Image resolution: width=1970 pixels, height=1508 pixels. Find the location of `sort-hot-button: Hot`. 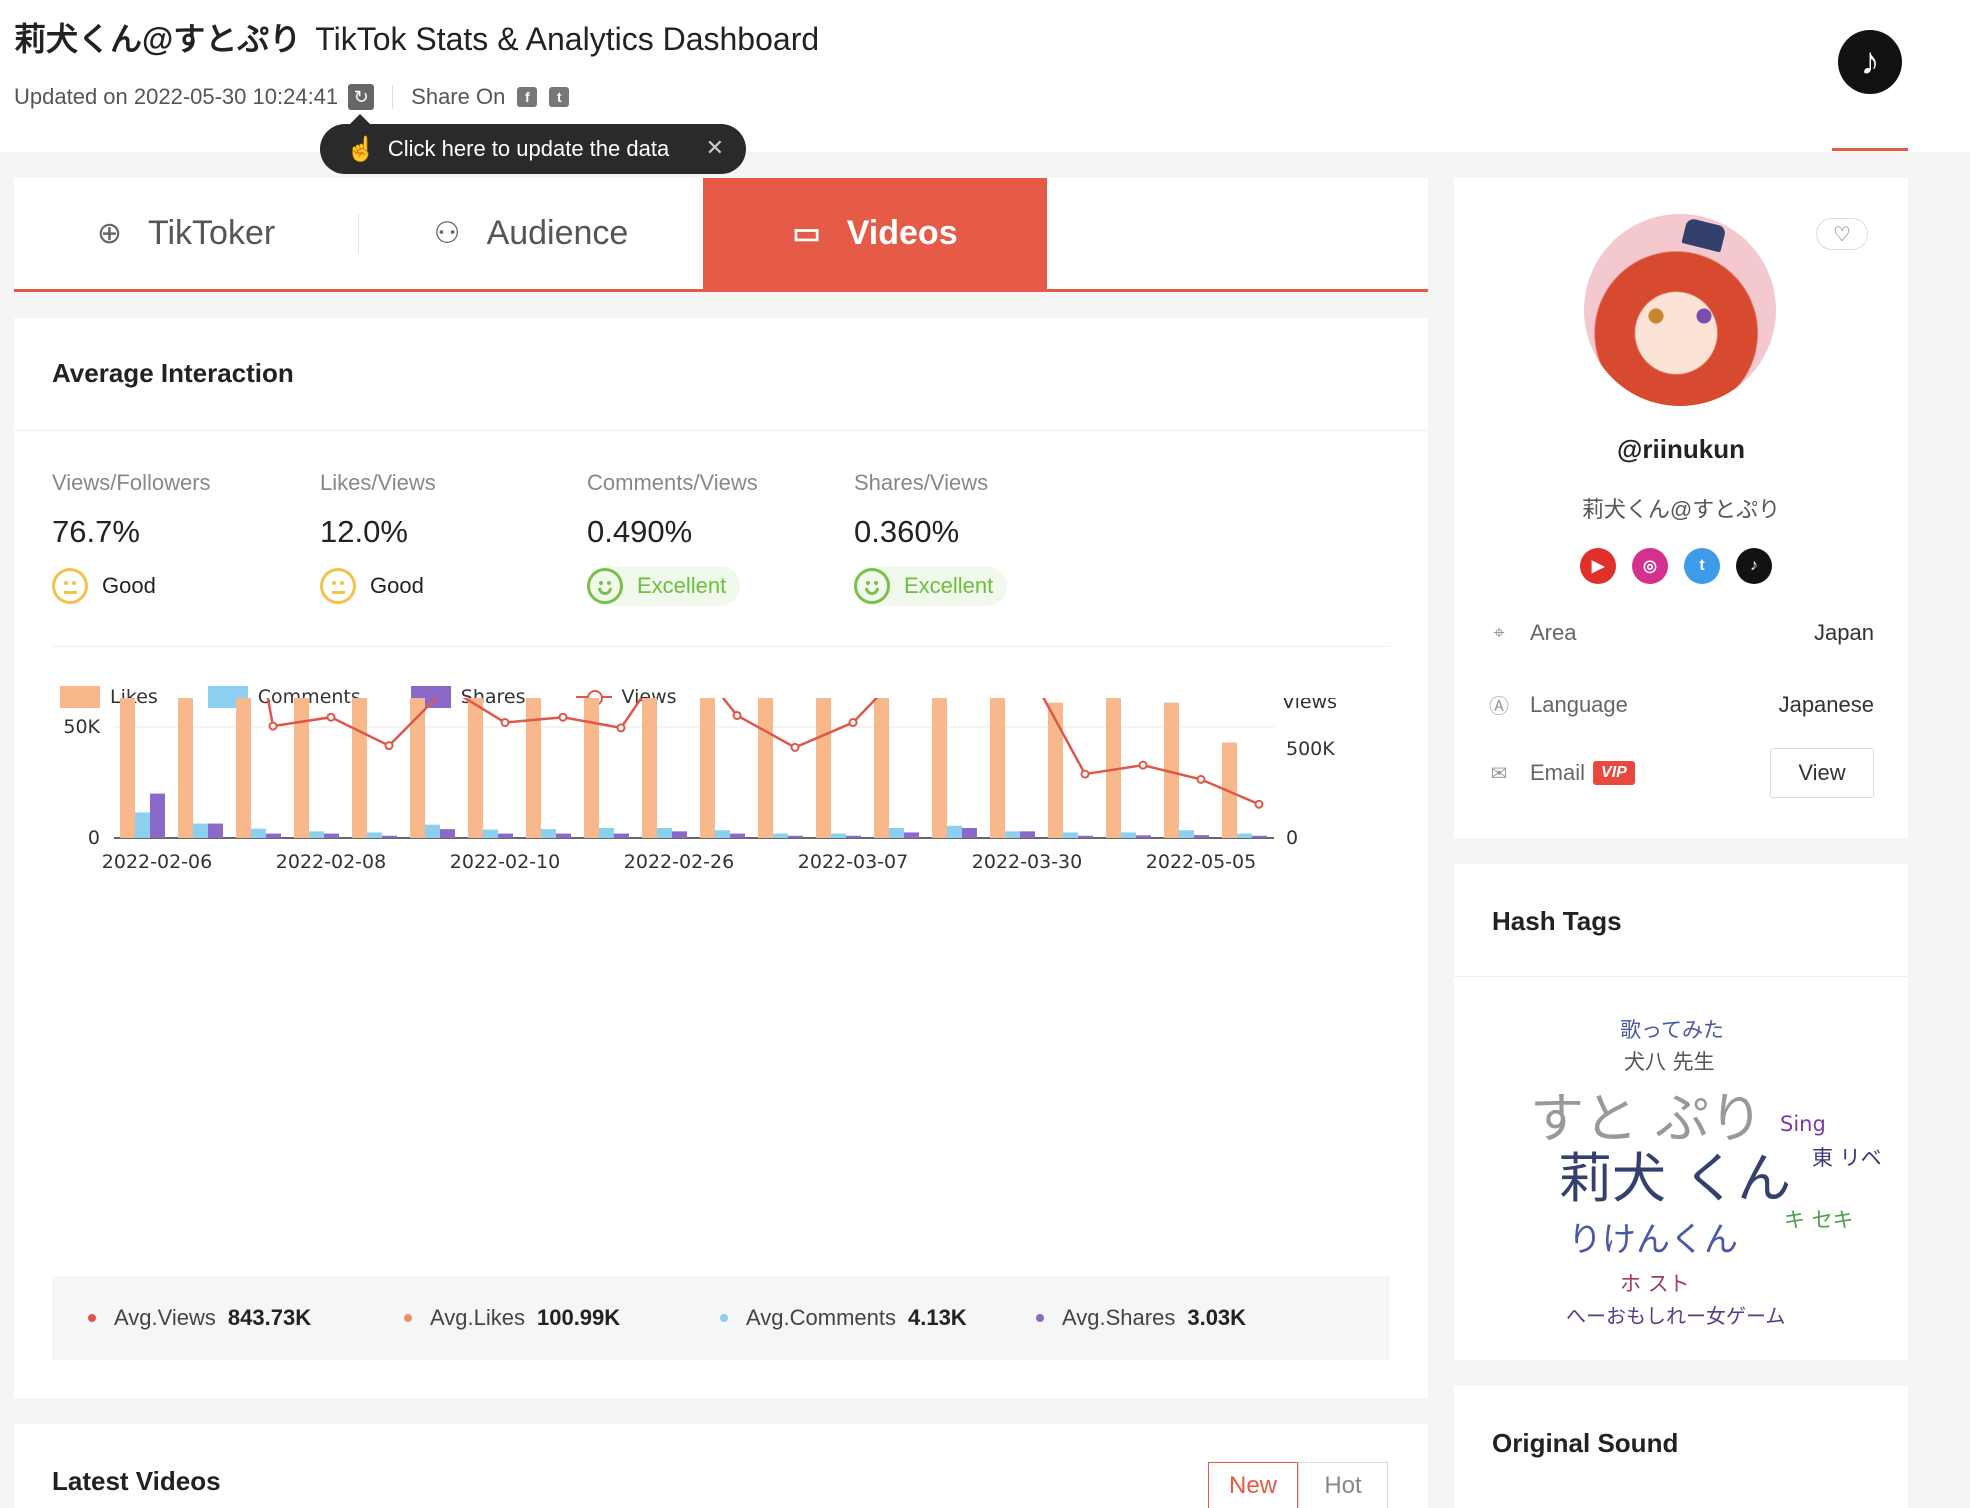

sort-hot-button: Hot is located at coordinates (1343, 1485).